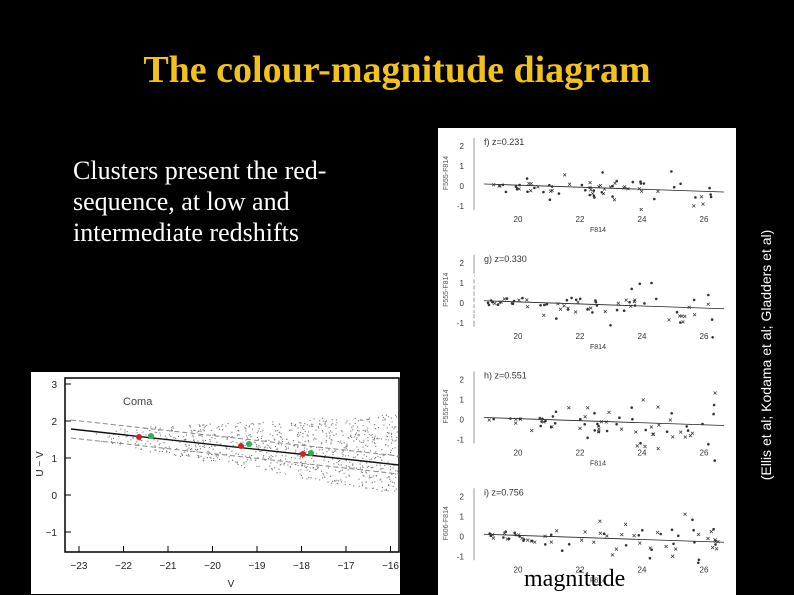  What do you see at coordinates (504, 142) in the screenshot?
I see `panel-label: f) z=0.231` at bounding box center [504, 142].